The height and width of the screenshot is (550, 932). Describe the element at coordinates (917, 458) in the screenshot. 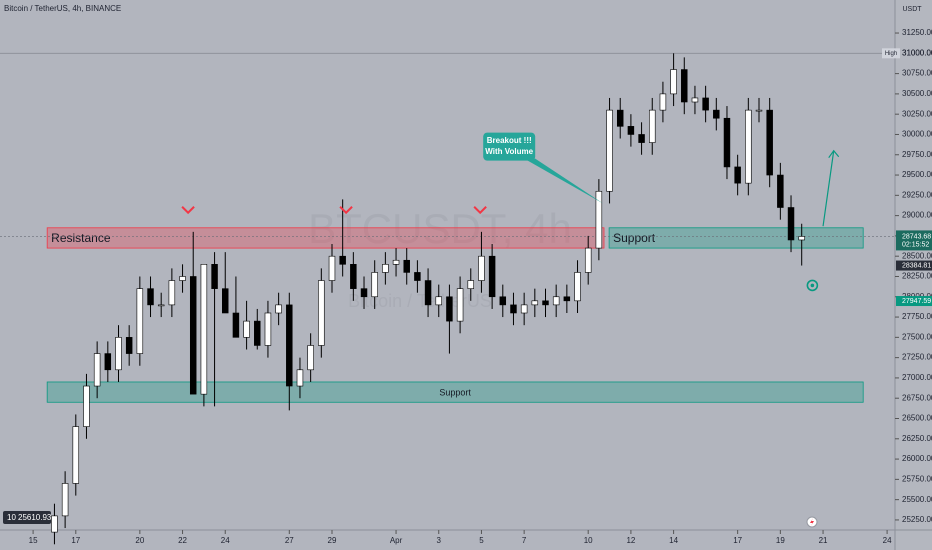

I see `y-tick-label: 26000.00` at that location.